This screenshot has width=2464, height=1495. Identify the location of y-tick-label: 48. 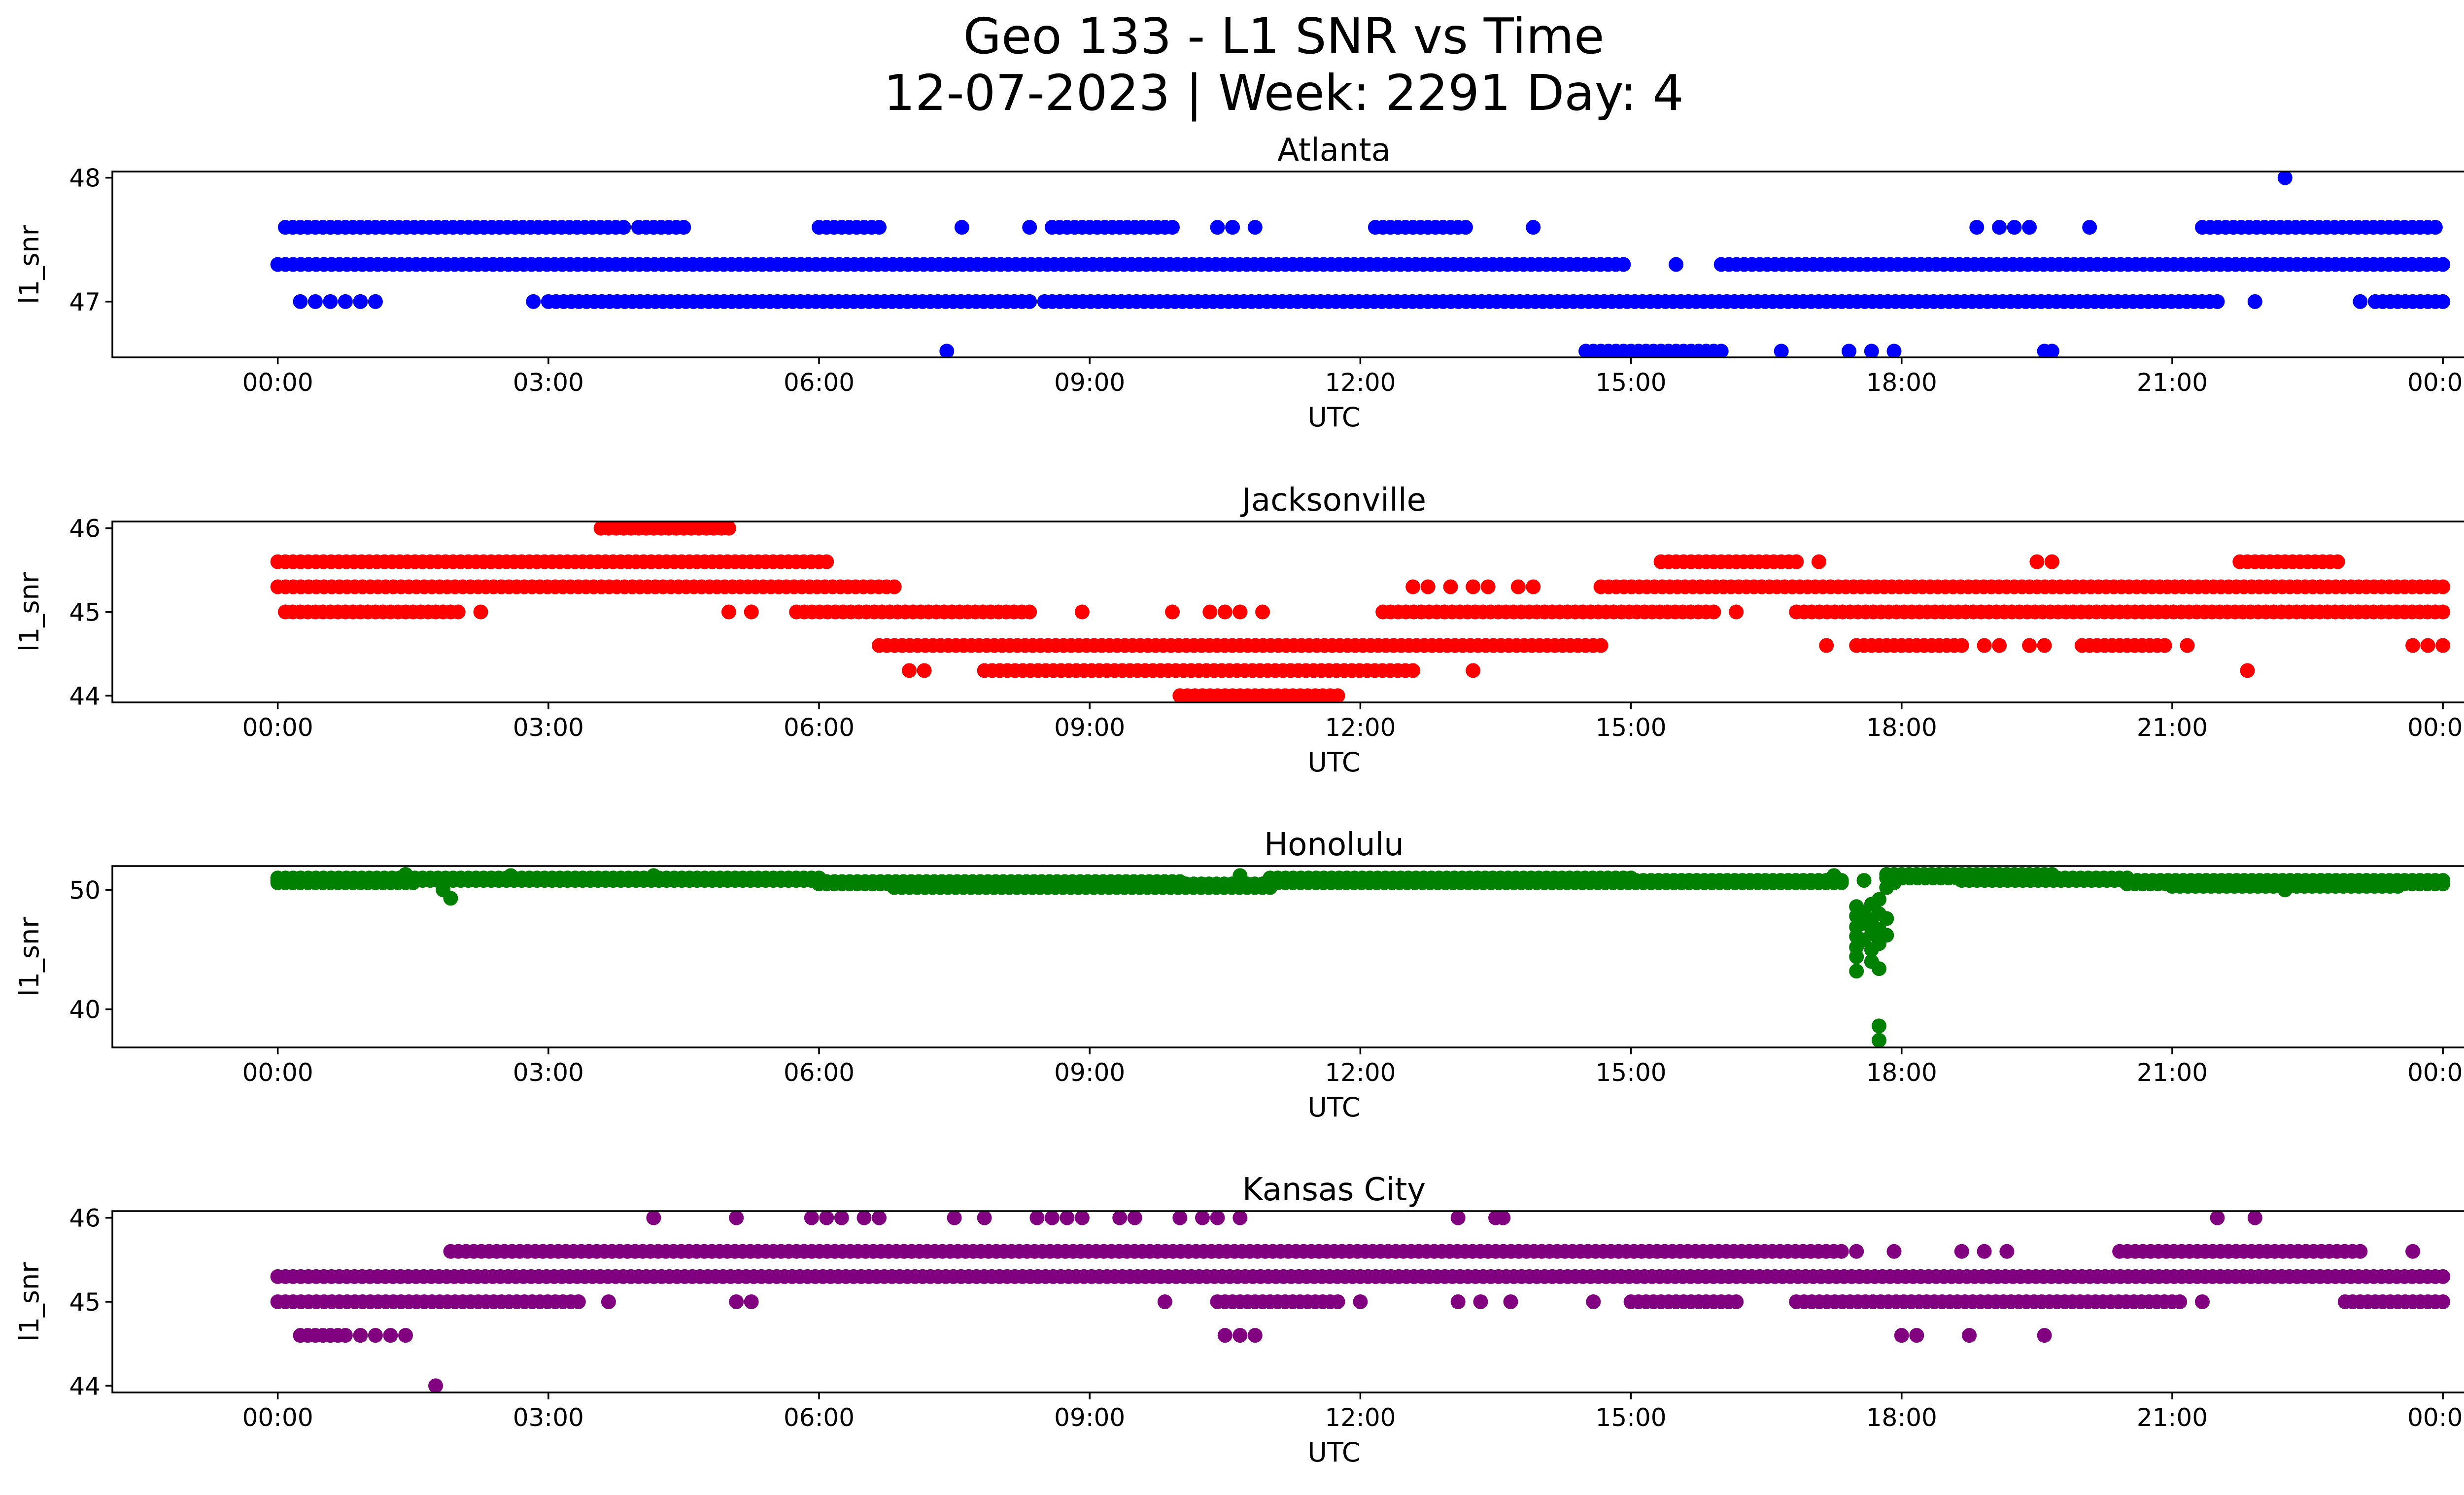
(85, 178).